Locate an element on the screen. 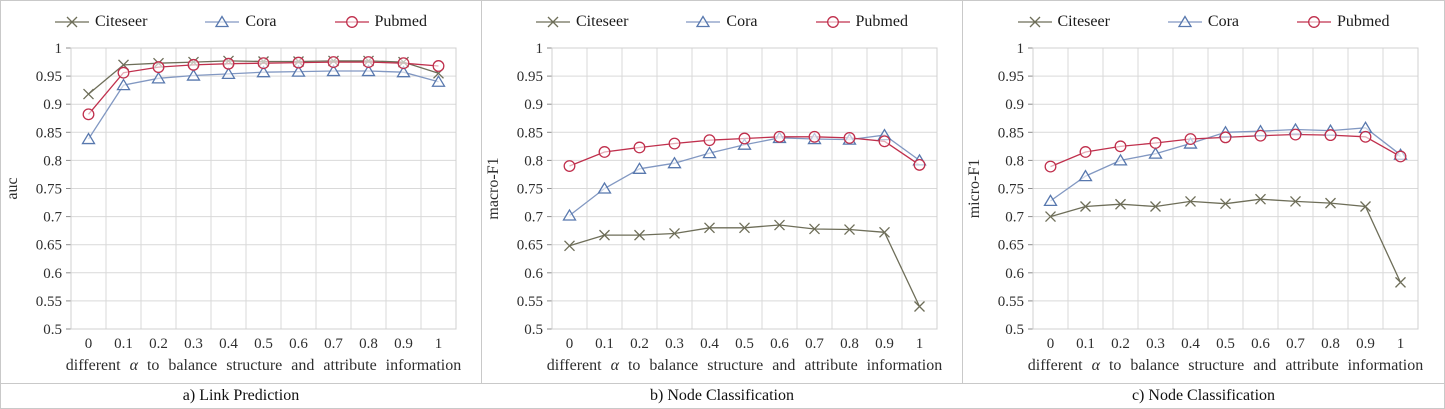 This screenshot has width=1445, height=409. x-tick-label: 0.3 is located at coordinates (1155, 344).